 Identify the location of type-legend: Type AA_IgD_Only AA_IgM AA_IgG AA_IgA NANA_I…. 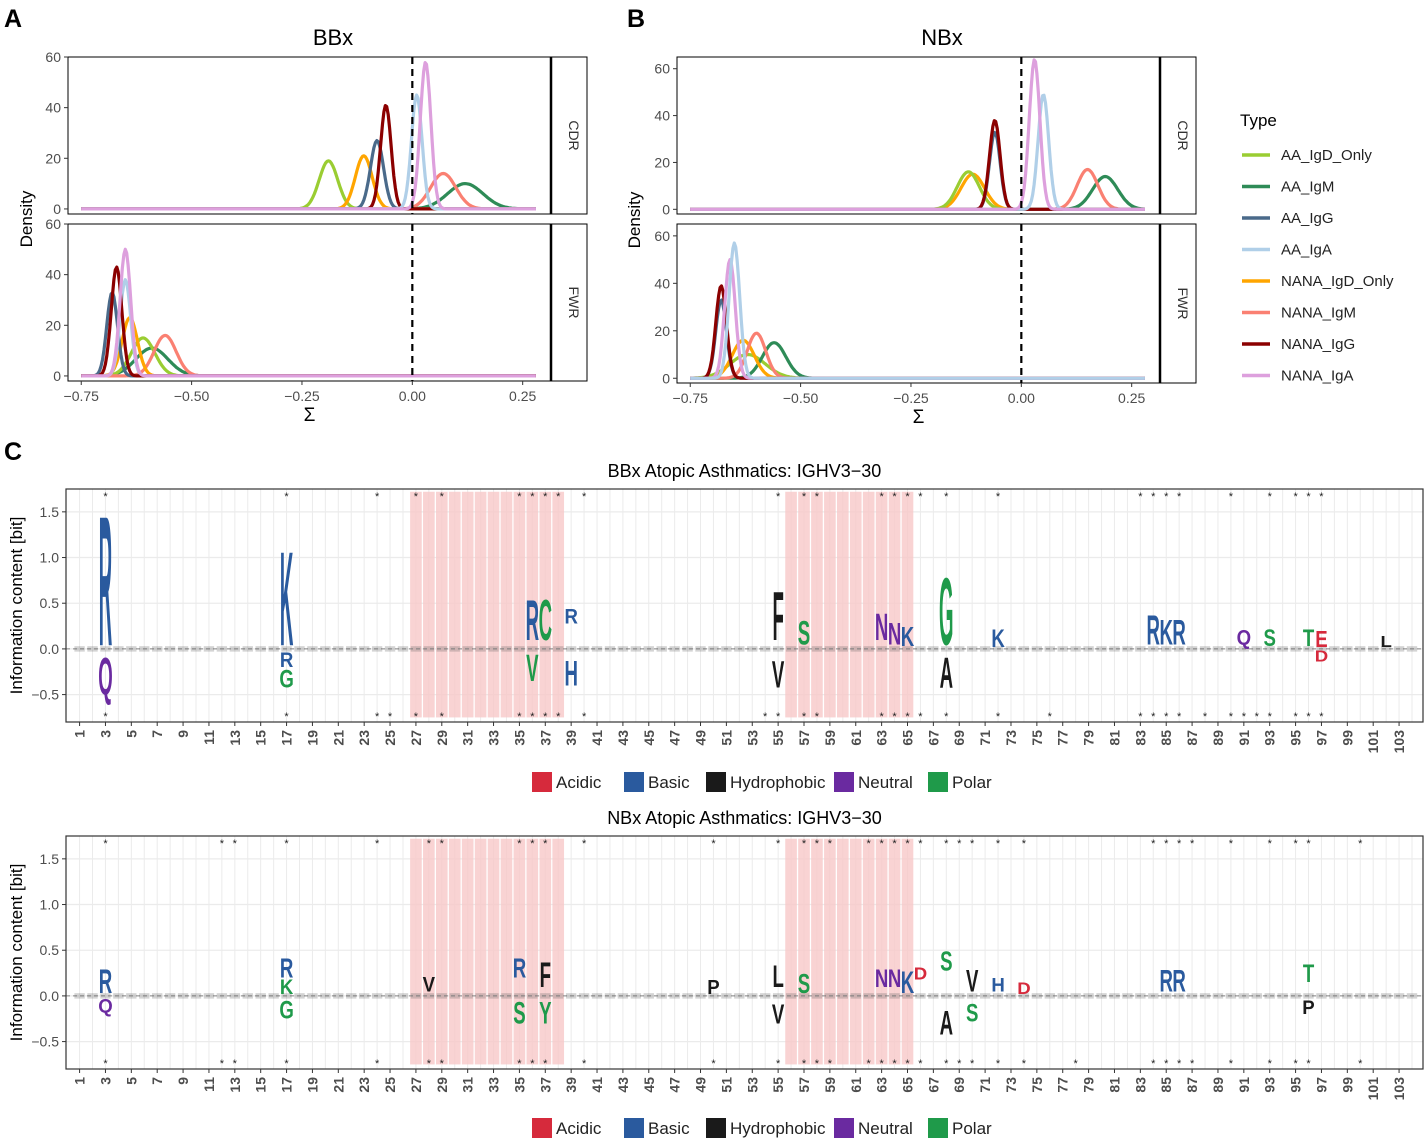
(1317, 248).